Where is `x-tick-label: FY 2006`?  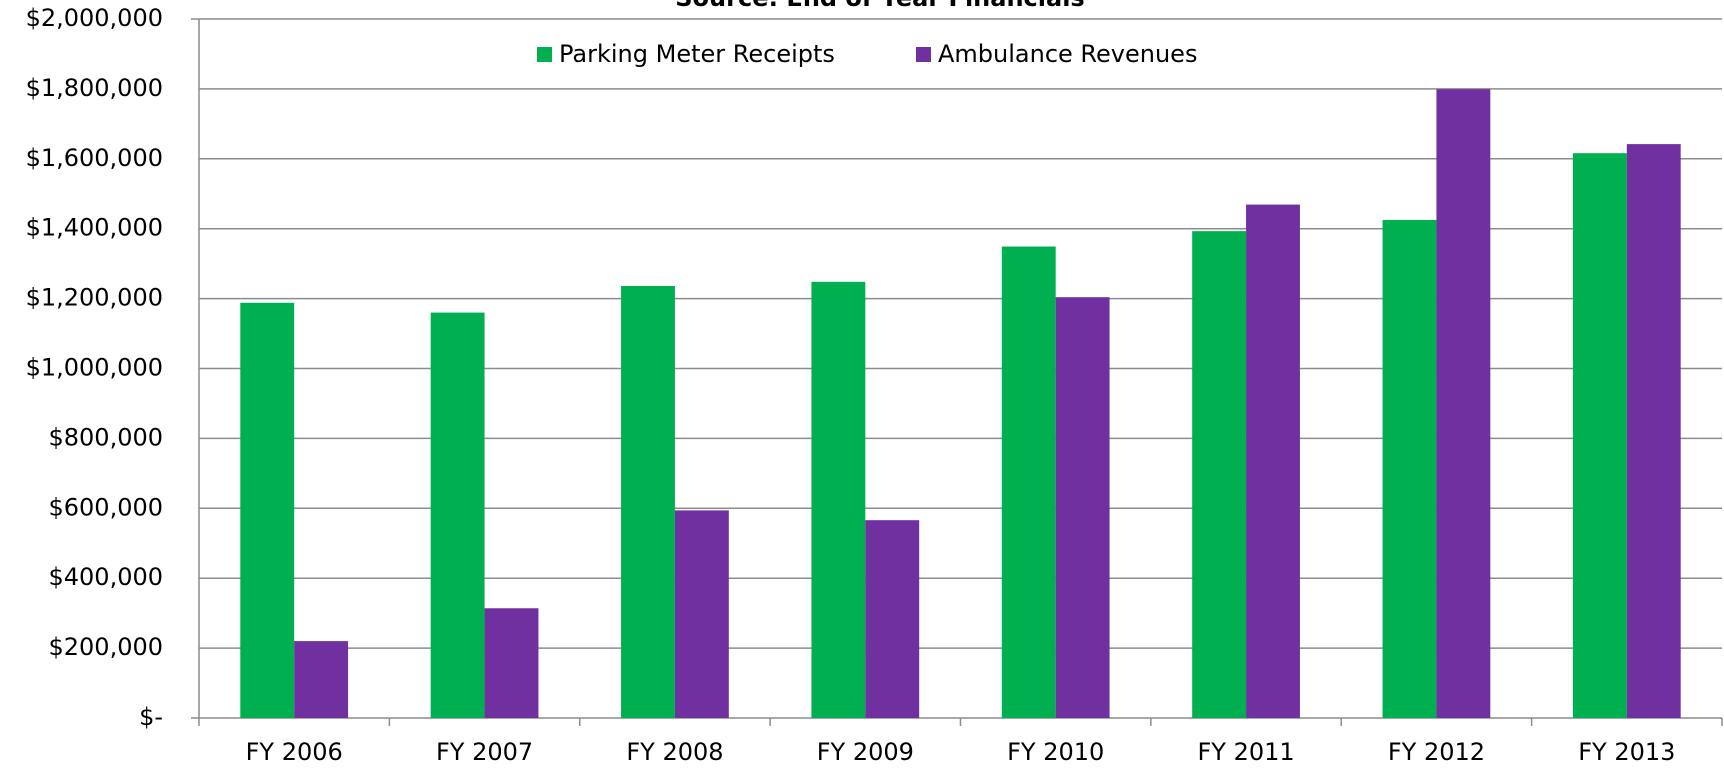 x-tick-label: FY 2006 is located at coordinates (294, 752).